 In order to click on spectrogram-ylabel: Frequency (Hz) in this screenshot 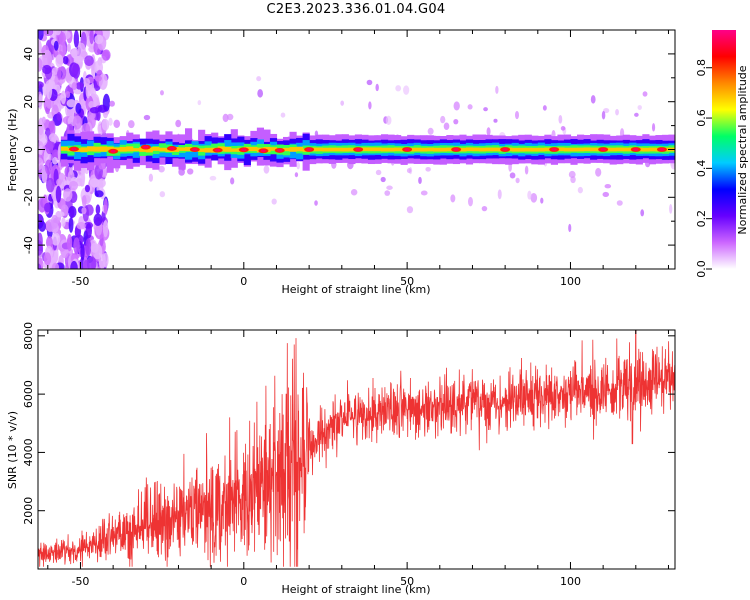, I will do `click(12, 150)`.